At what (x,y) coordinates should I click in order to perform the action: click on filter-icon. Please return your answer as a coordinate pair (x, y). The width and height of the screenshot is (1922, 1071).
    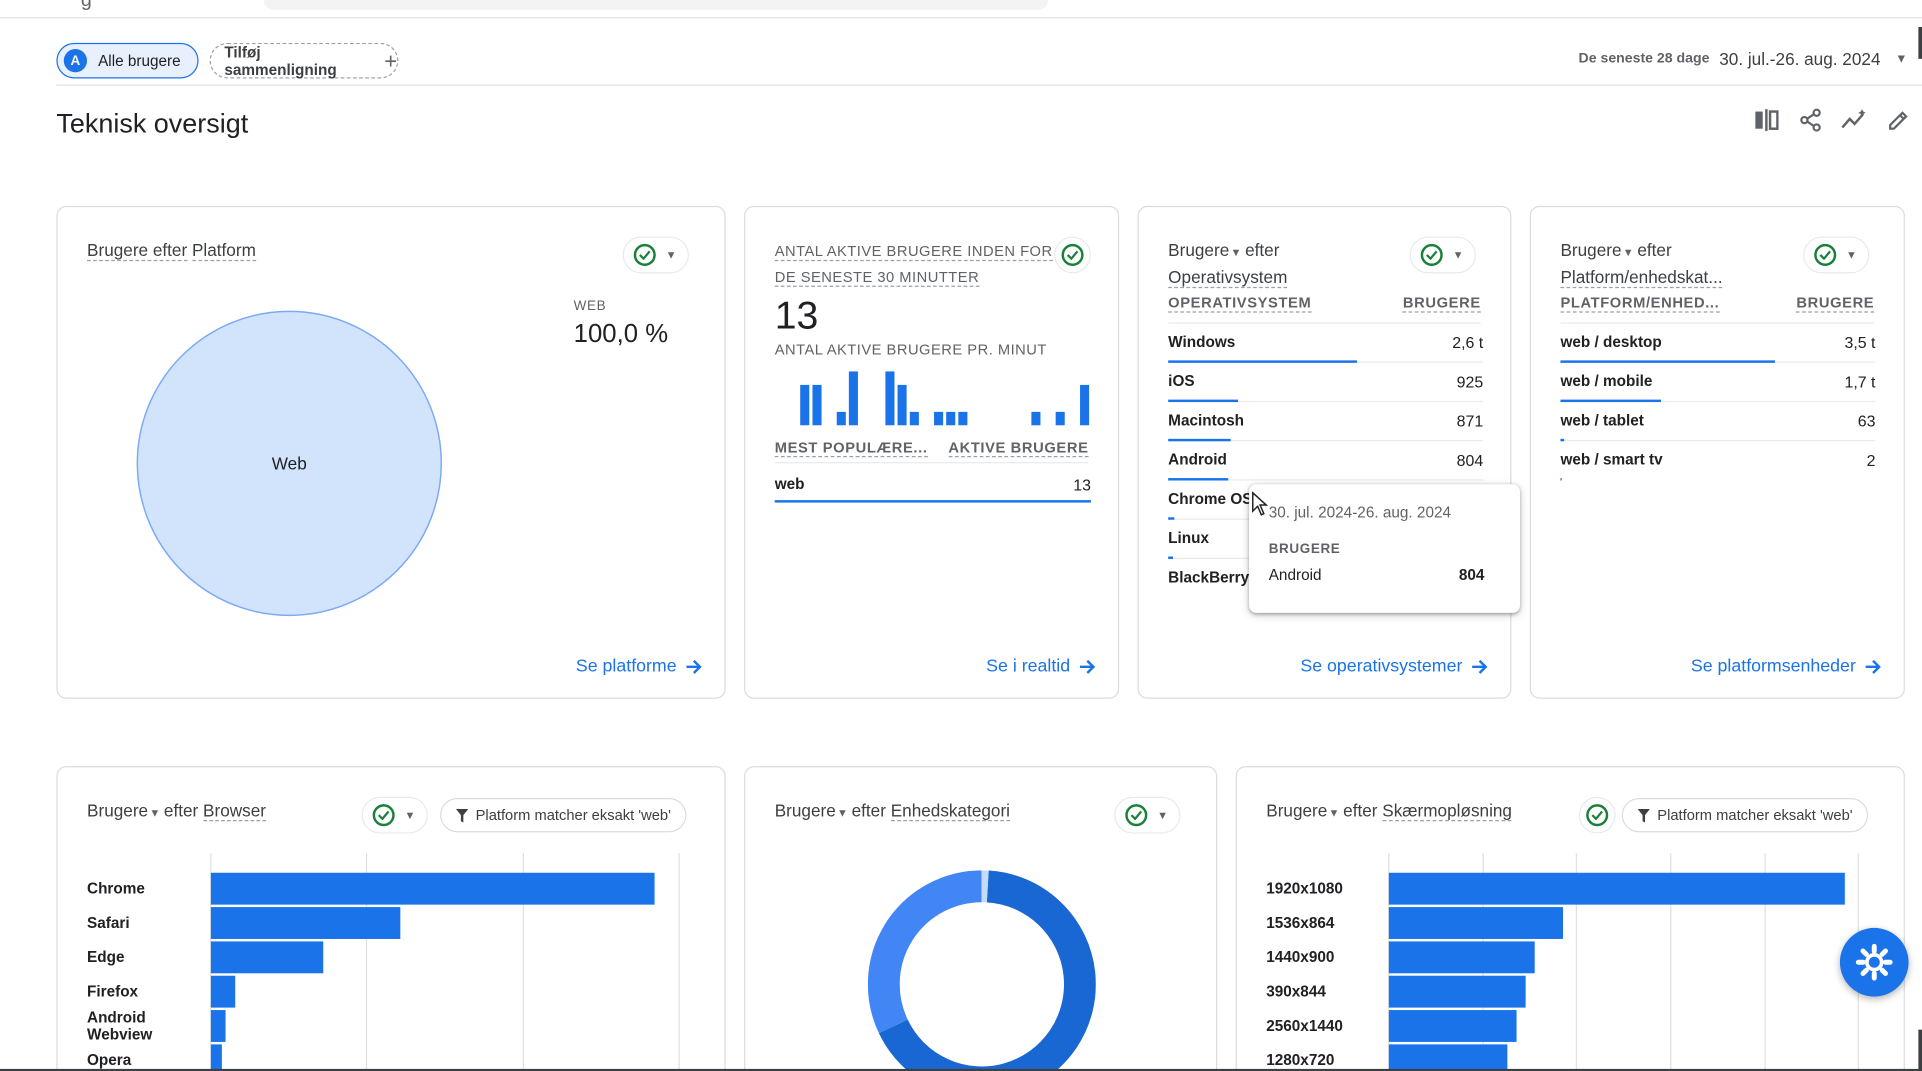
    Looking at the image, I should click on (1643, 815).